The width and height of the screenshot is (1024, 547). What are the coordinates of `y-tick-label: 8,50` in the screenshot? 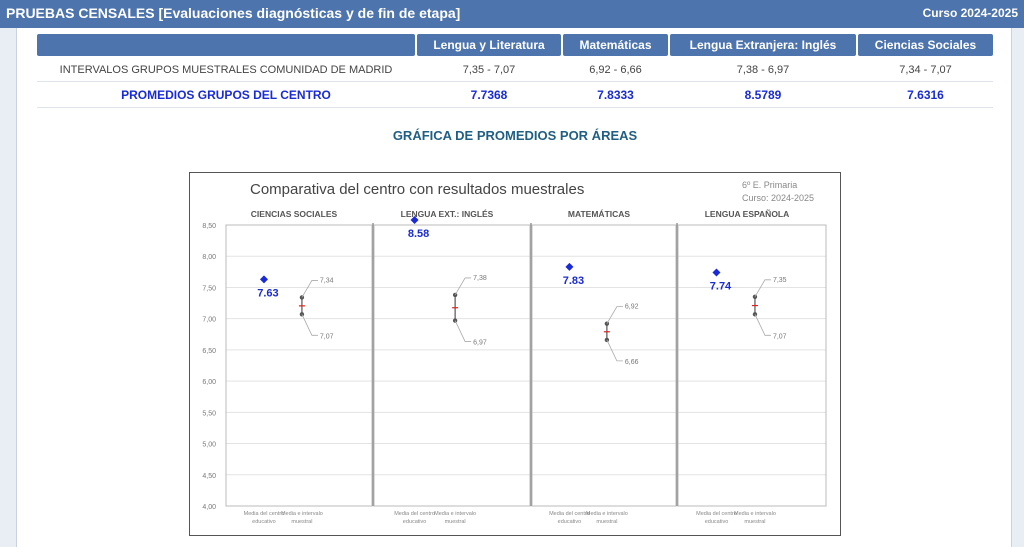 It's located at (209, 226).